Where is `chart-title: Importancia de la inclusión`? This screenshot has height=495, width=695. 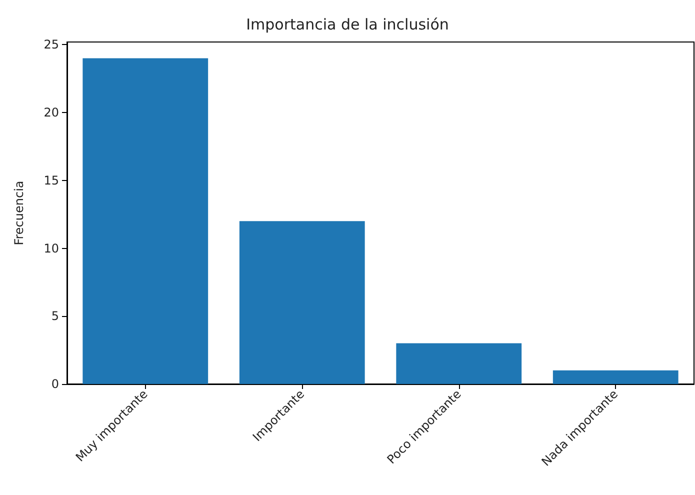
chart-title: Importancia de la inclusión is located at coordinates (347, 25).